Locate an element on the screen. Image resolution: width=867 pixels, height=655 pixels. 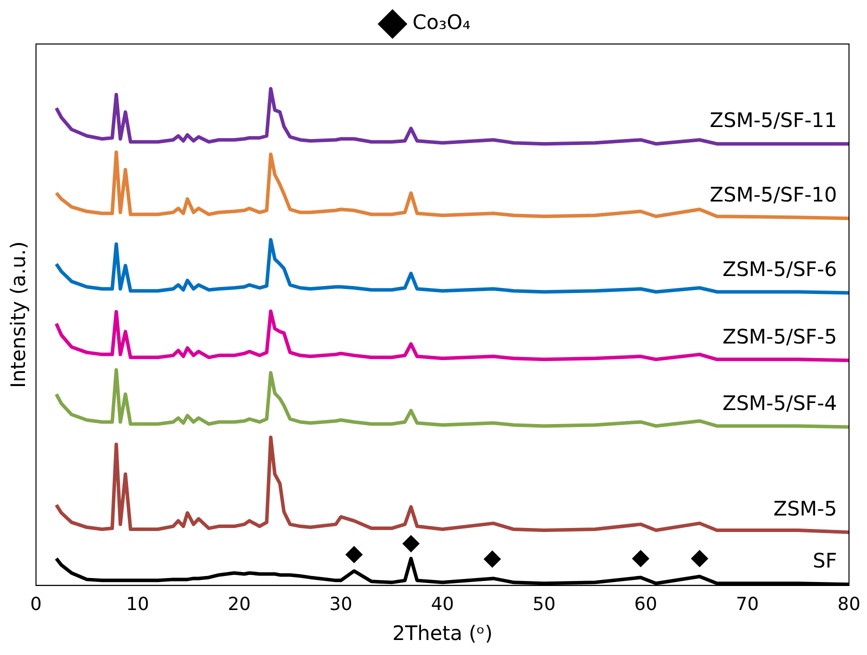
x-tick-label: 80 is located at coordinates (849, 604).